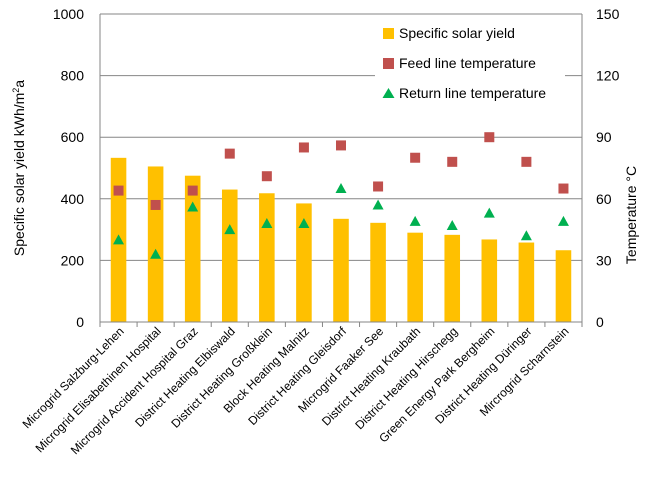  Describe the element at coordinates (118, 190) in the screenshot. I see `feed-temp-marker-microgrid-salzburg-lehen` at that location.